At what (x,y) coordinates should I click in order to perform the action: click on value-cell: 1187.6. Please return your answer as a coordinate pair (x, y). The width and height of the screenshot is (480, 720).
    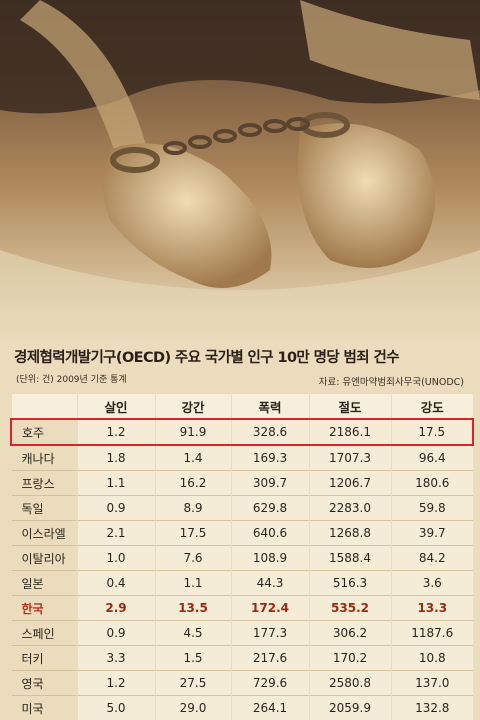
    Looking at the image, I should click on (432, 633).